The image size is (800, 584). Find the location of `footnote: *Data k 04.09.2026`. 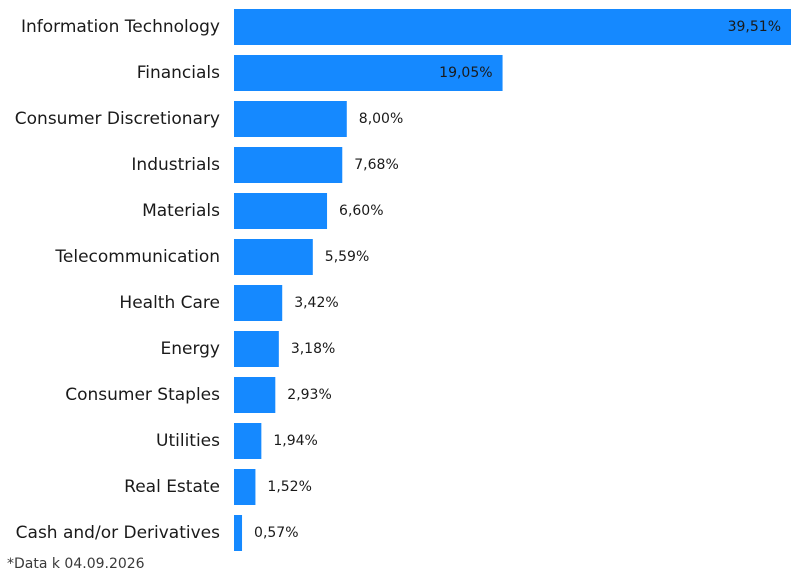

footnote: *Data k 04.09.2026 is located at coordinates (76, 564).